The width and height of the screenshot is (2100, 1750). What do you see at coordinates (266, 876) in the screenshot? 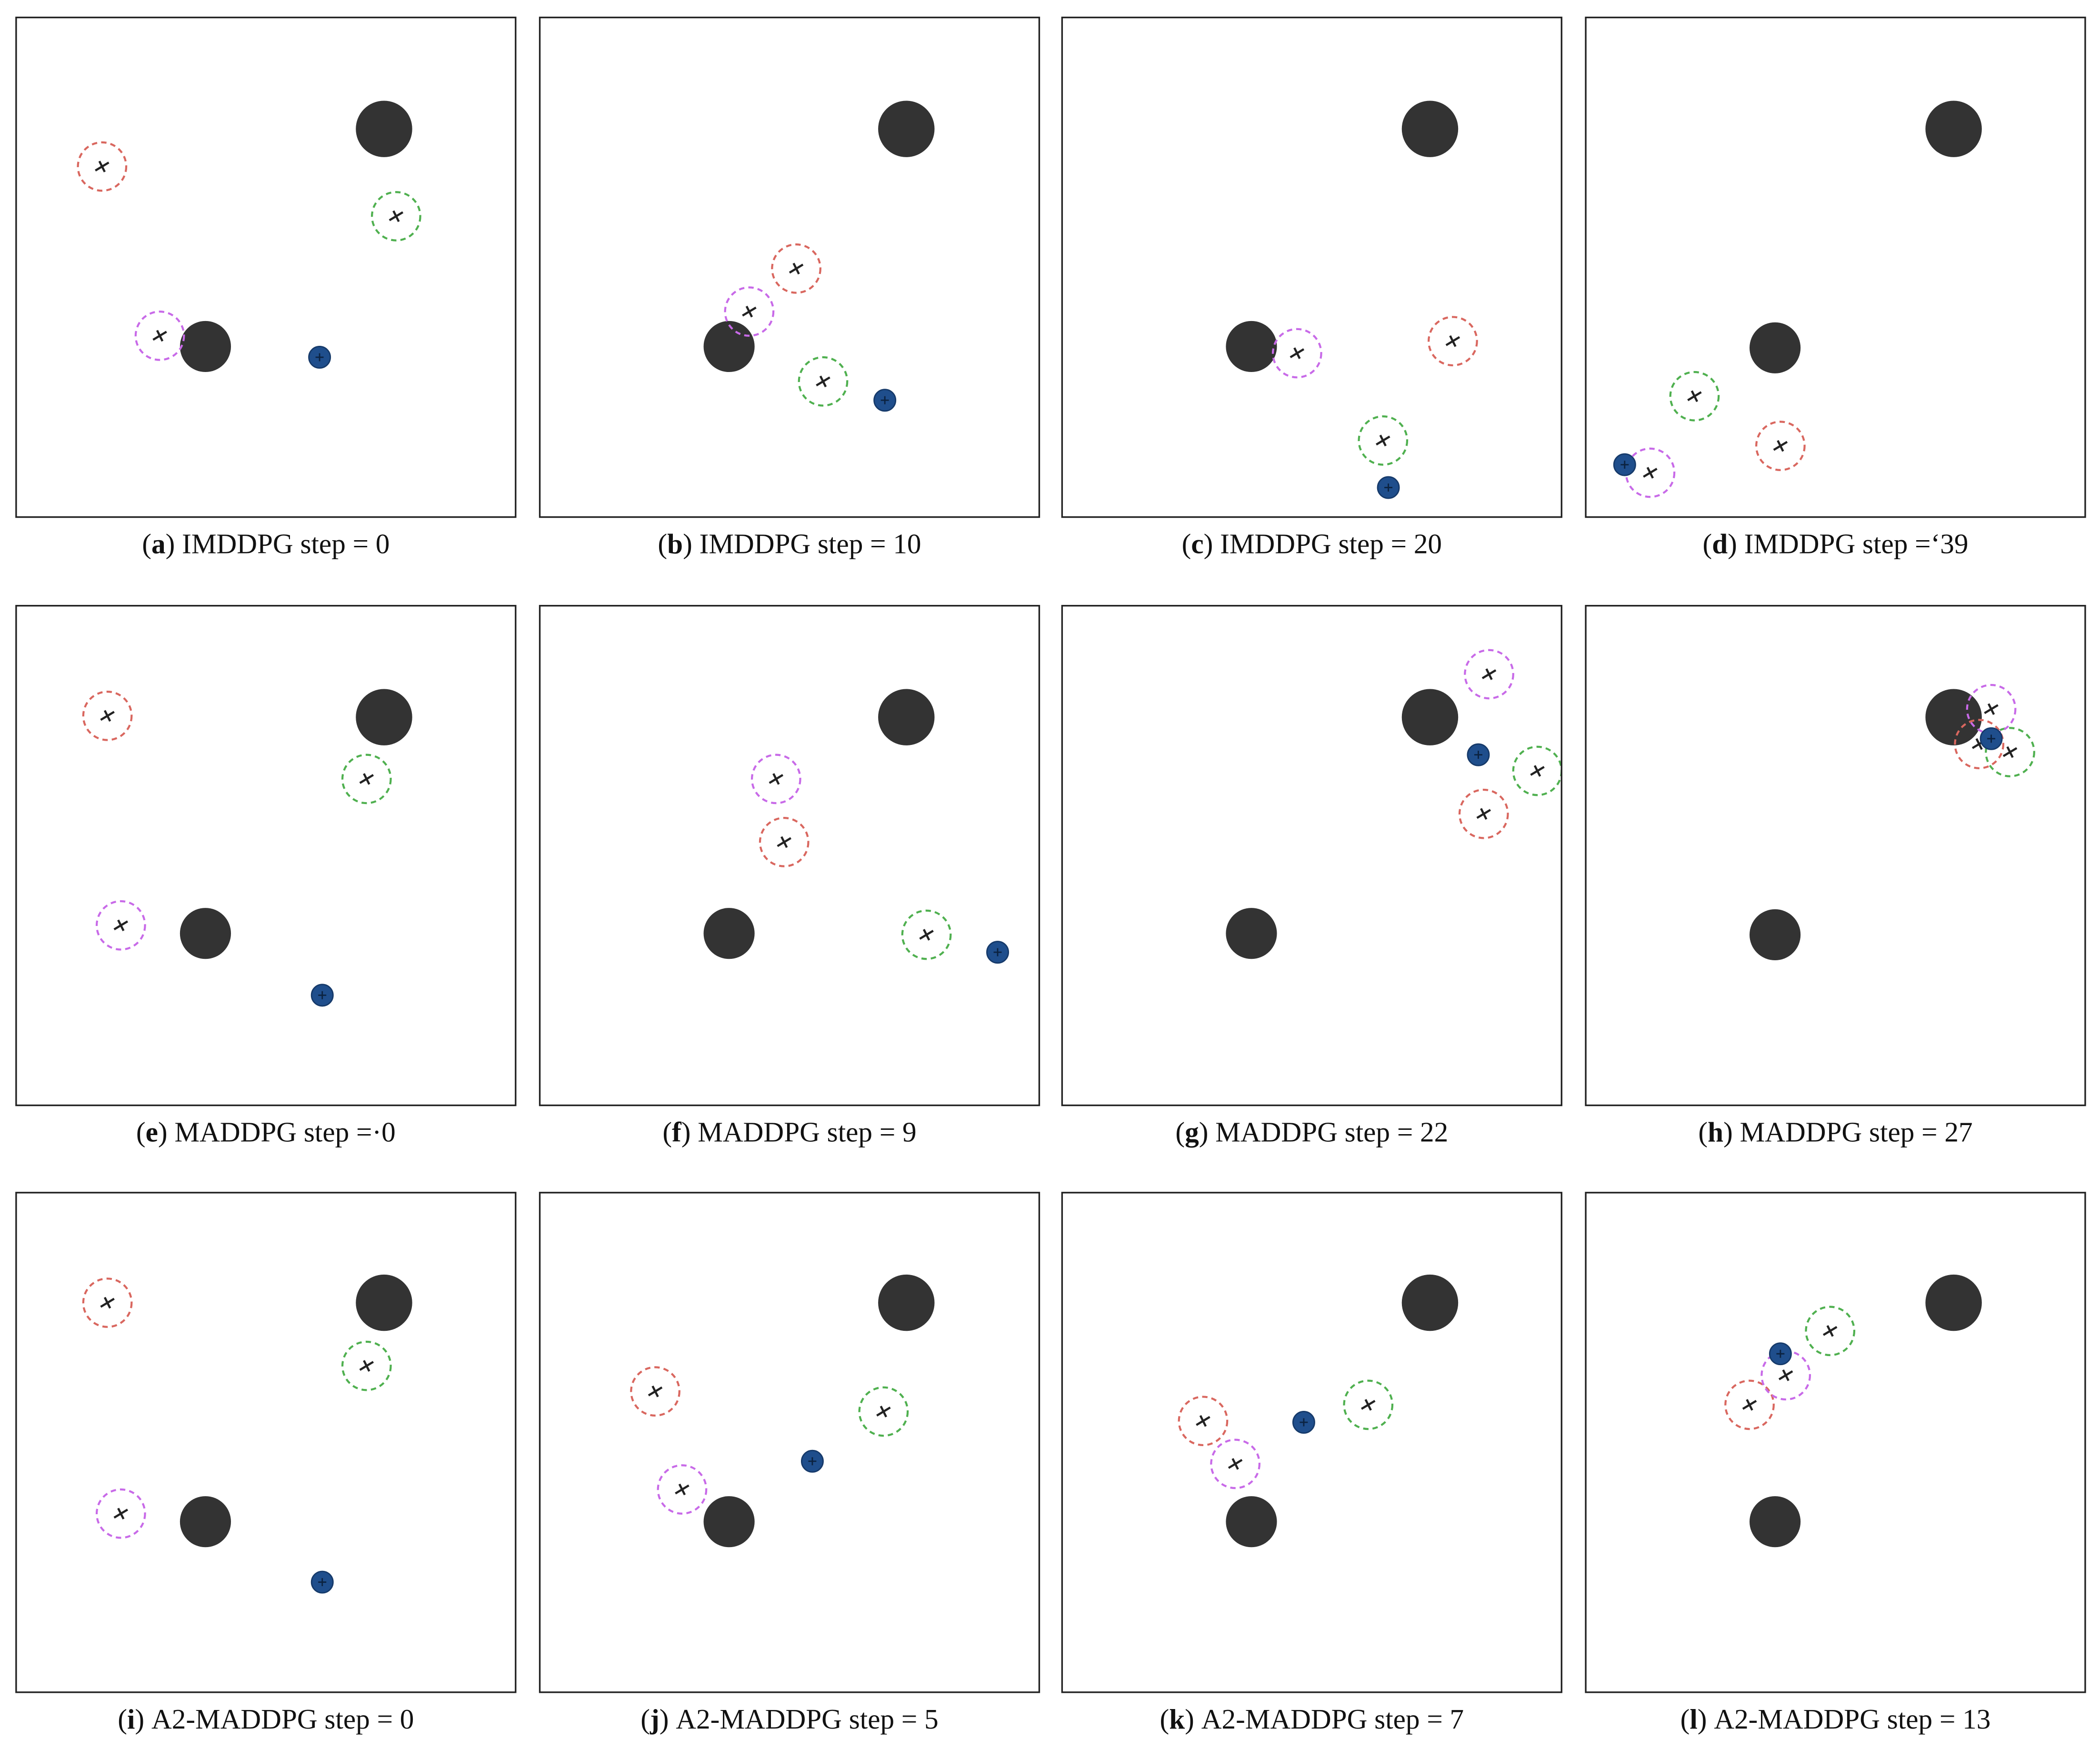
I see `panel: (e) MADDPG step =·0` at bounding box center [266, 876].